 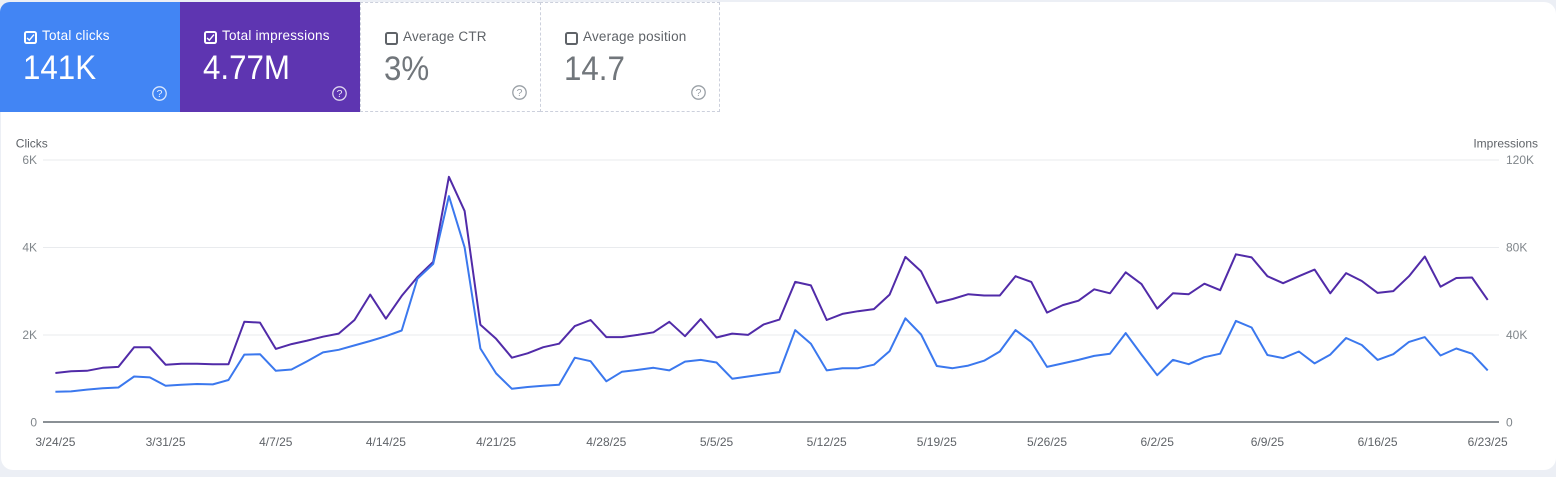 I want to click on svg-text: Clicks, so click(x=32, y=144).